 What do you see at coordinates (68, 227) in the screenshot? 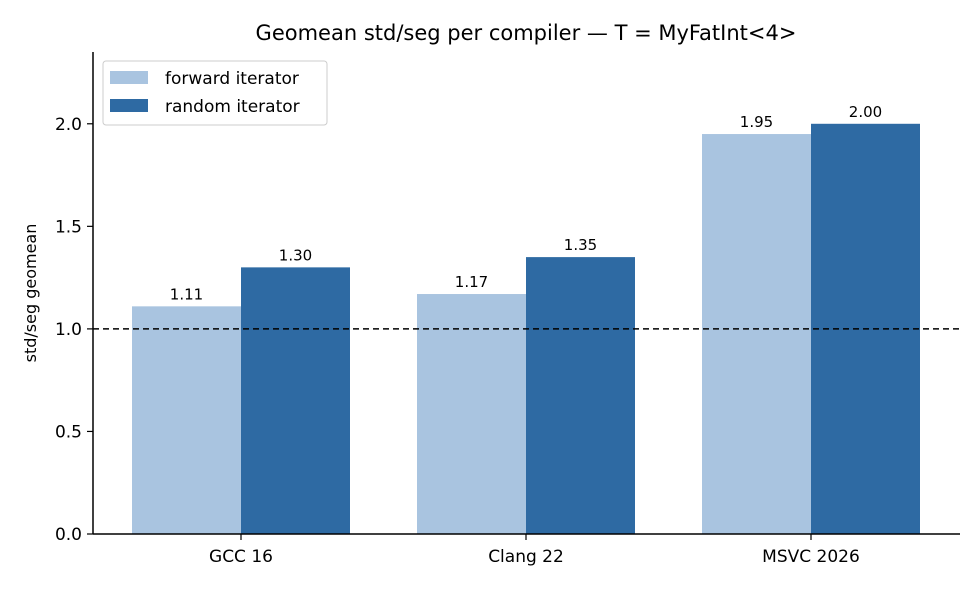
I see `y-tick-label-3: 1.5` at bounding box center [68, 227].